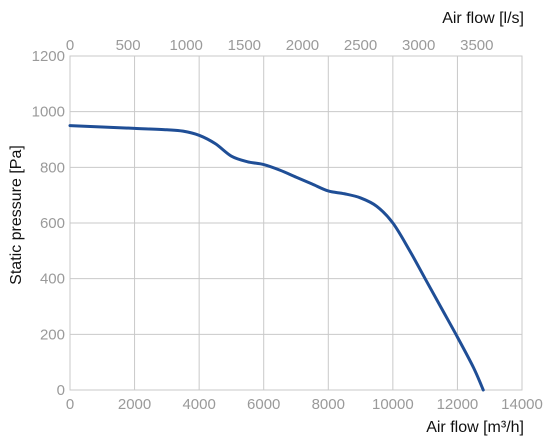 This screenshot has height=441, width=552. Describe the element at coordinates (186, 45) in the screenshot. I see `top-tick-label: 1000` at that location.